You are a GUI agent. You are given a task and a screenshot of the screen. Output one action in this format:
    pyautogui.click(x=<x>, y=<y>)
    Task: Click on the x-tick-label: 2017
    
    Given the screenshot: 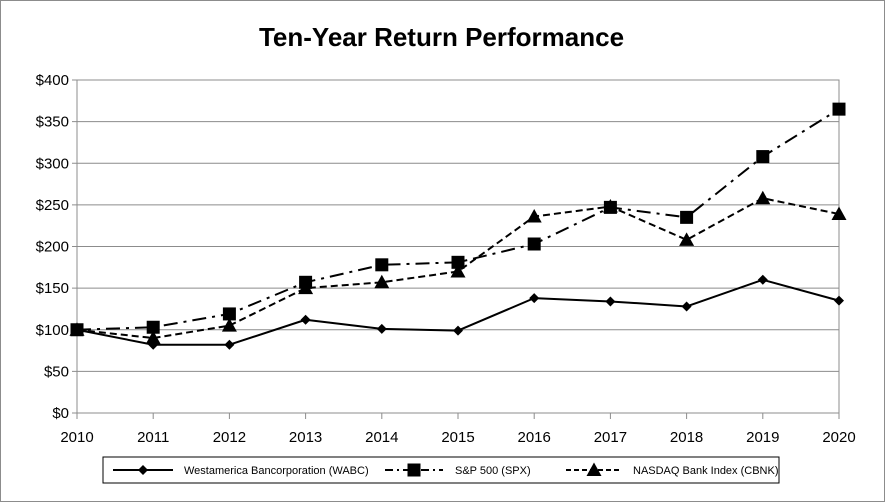 What is the action you would take?
    pyautogui.click(x=610, y=437)
    